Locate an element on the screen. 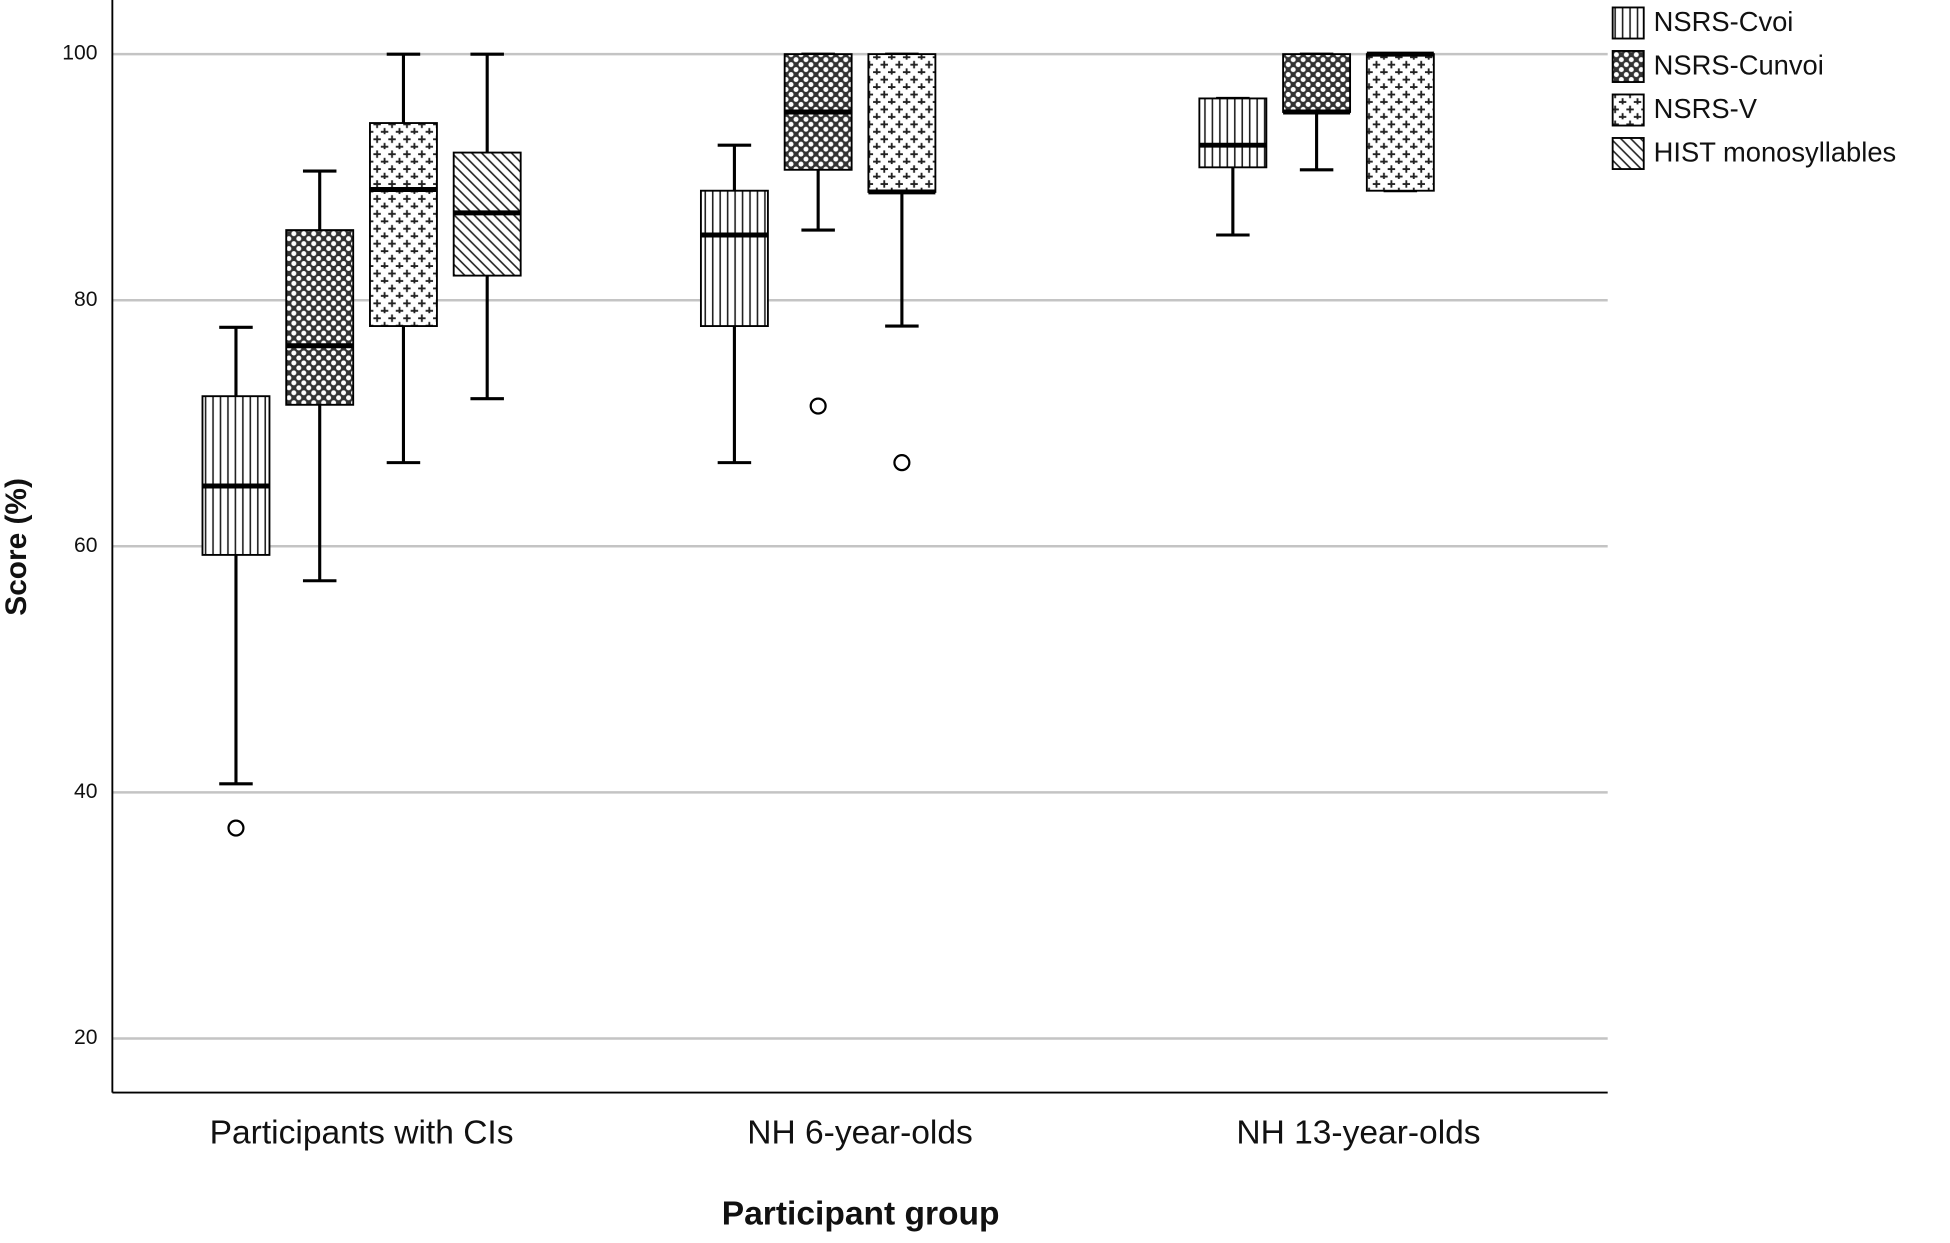 Image resolution: width=1950 pixels, height=1243 pixels. legend-label: NSRS-Cunvoi is located at coordinates (1739, 64).